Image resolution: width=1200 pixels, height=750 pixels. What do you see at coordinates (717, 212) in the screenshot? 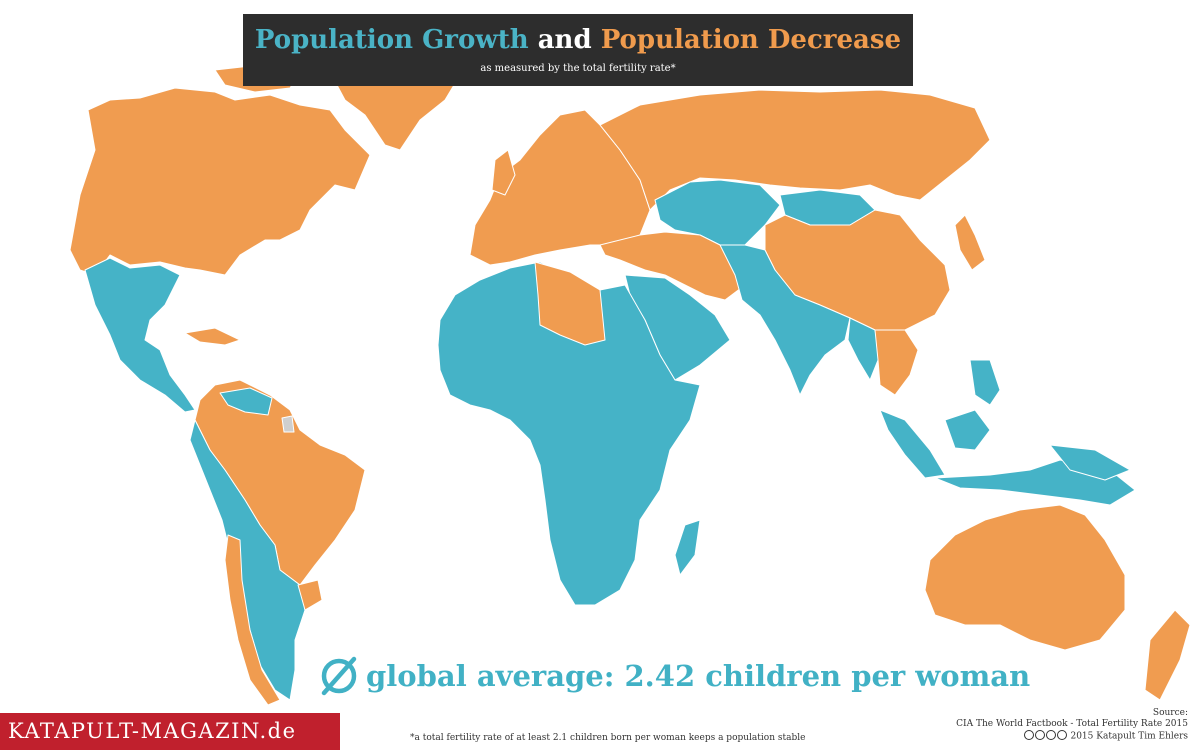
I see `region-central-asia` at bounding box center [717, 212].